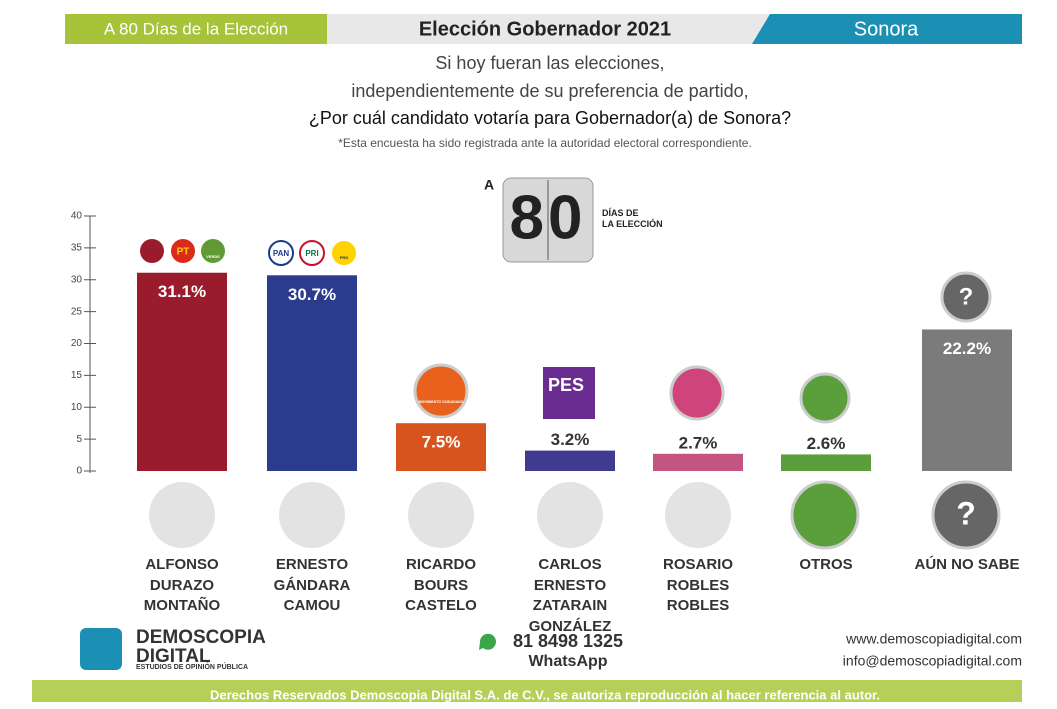 The width and height of the screenshot is (1057, 709). Describe the element at coordinates (77, 311) in the screenshot. I see `y-tick-label: 25` at that location.